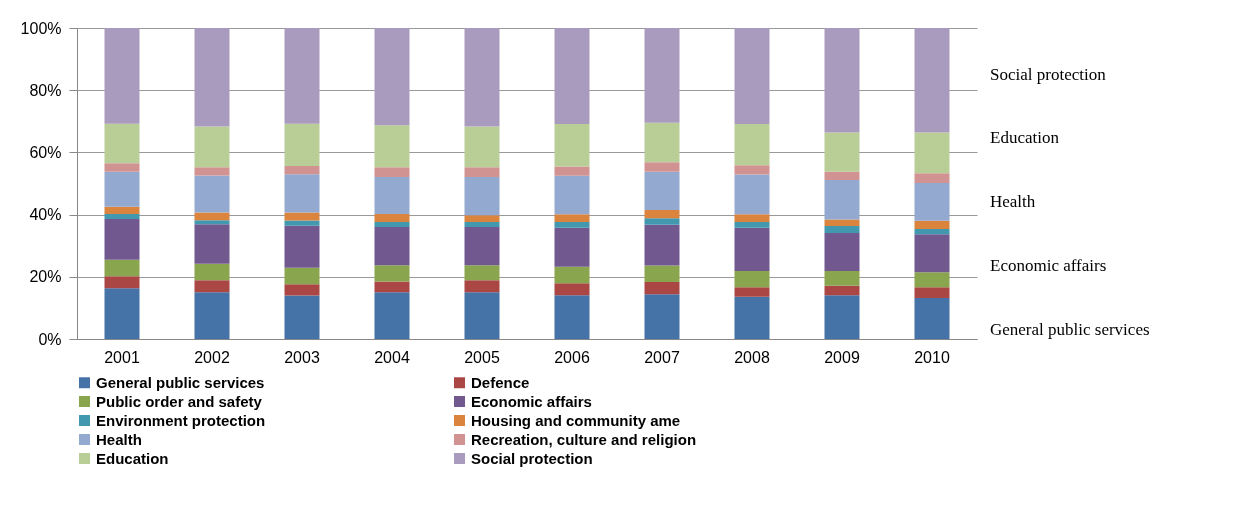  Describe the element at coordinates (212, 357) in the screenshot. I see `x-tick-label: 2002` at that location.